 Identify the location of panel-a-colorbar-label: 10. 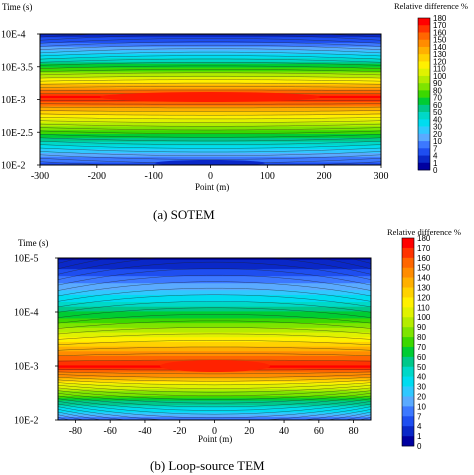
(437, 141).